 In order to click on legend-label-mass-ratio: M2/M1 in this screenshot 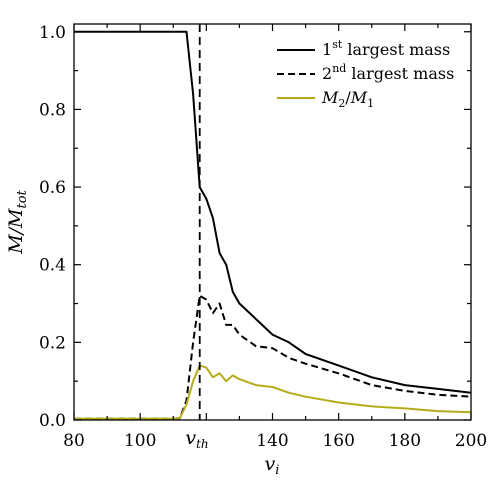, I will do `click(347, 99)`.